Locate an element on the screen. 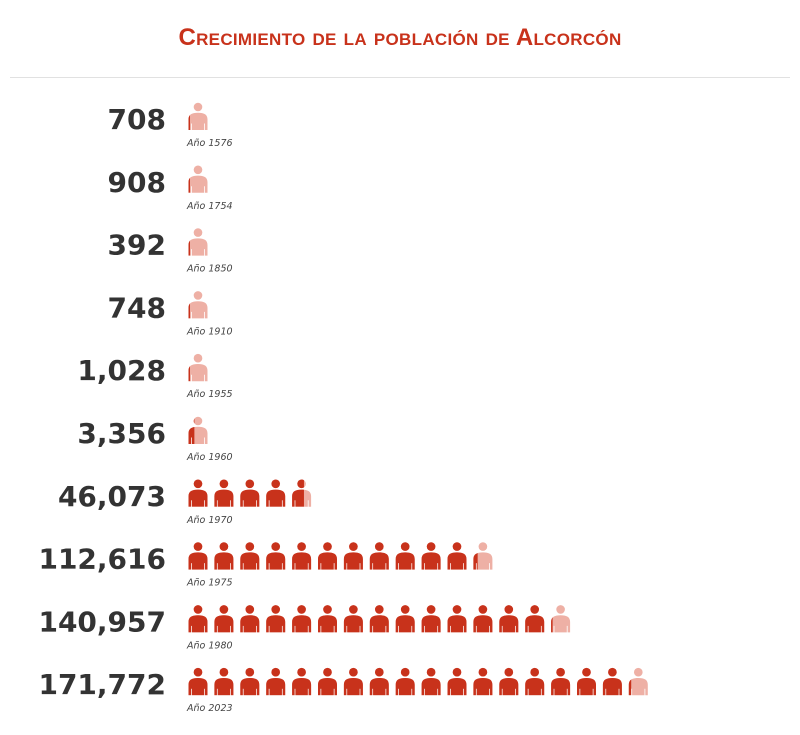 This screenshot has height=735, width=800. year-label: Año 1754 is located at coordinates (209, 206).